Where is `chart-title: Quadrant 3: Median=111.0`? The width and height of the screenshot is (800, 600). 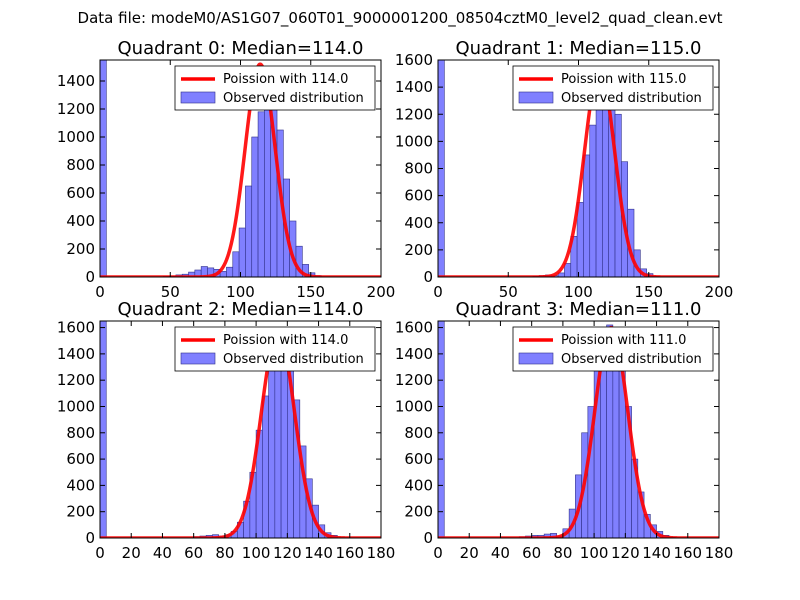 chart-title: Quadrant 3: Median=111.0 is located at coordinates (579, 309).